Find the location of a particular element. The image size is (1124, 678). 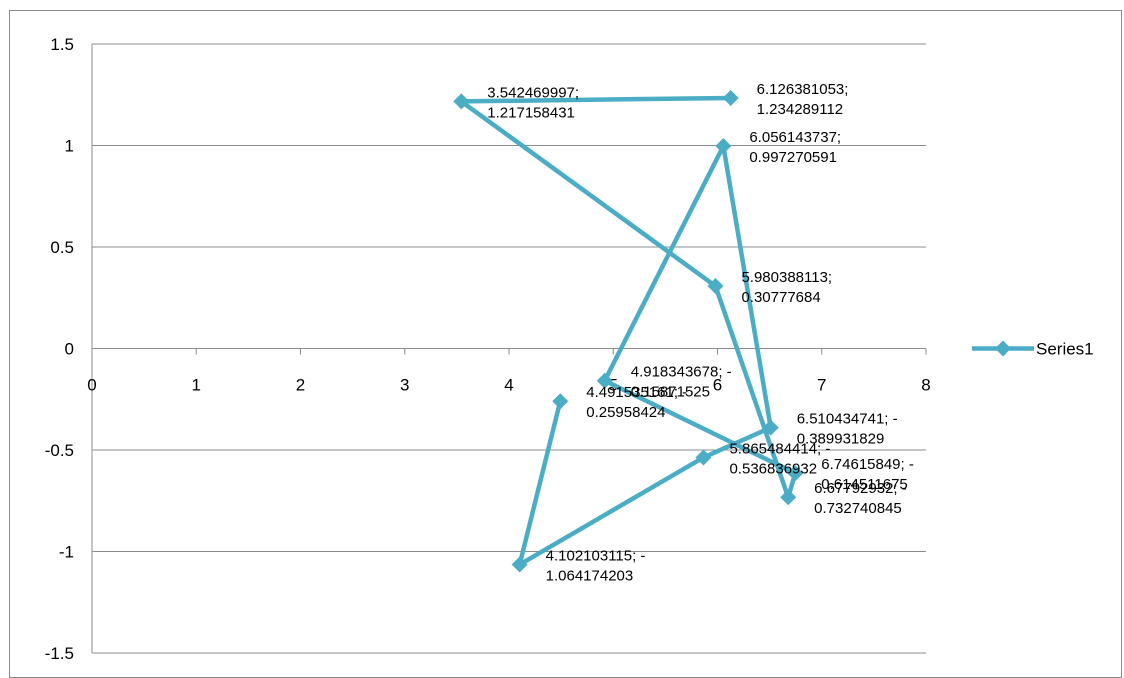

legend-label: Series1 is located at coordinates (1065, 349).